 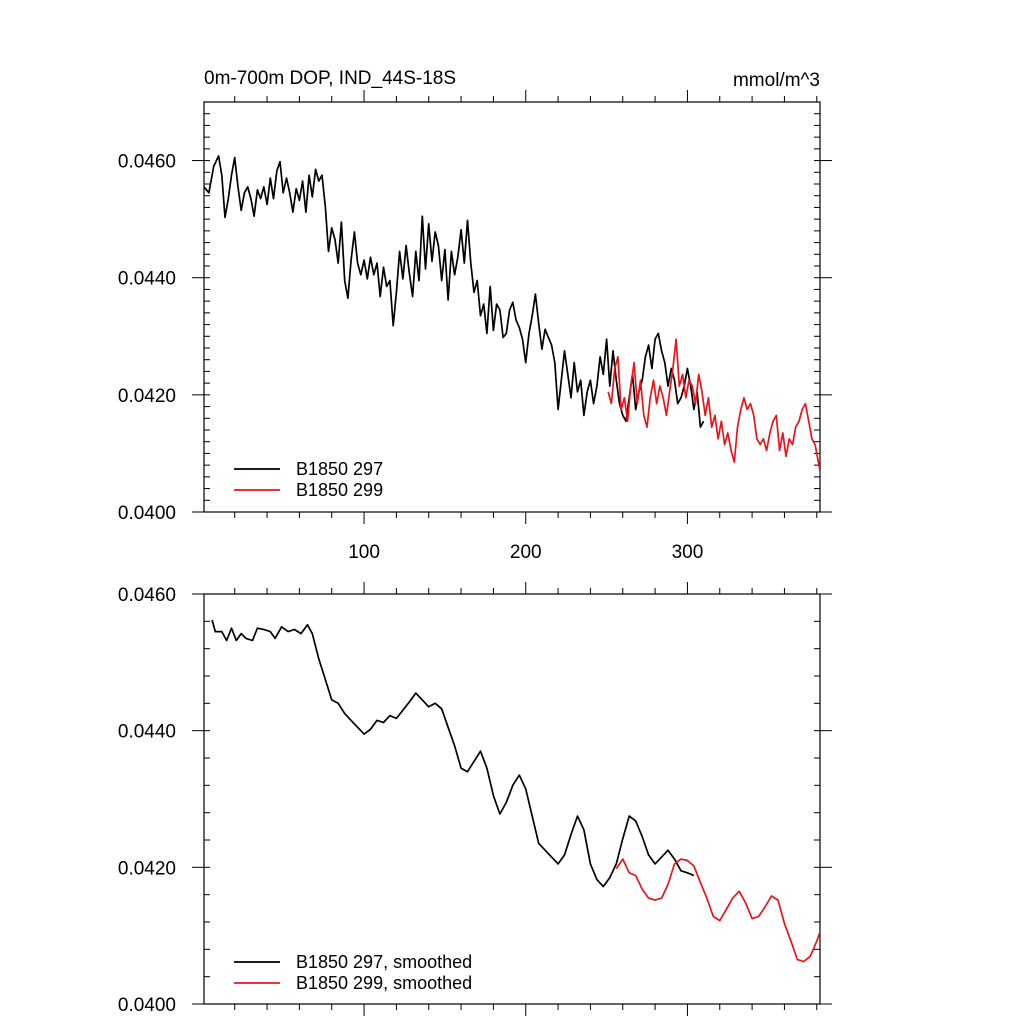 I want to click on legend-label-1: B1850 297, smoothed, so click(x=384, y=962).